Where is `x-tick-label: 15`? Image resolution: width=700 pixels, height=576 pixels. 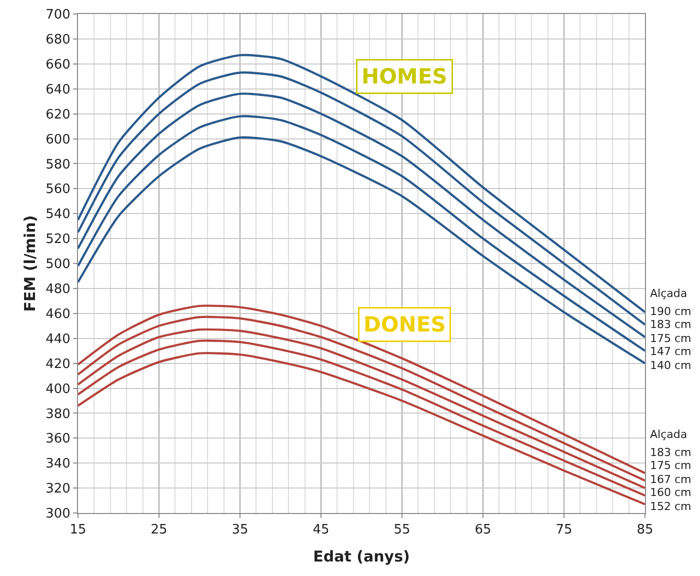 x-tick-label: 15 is located at coordinates (78, 530).